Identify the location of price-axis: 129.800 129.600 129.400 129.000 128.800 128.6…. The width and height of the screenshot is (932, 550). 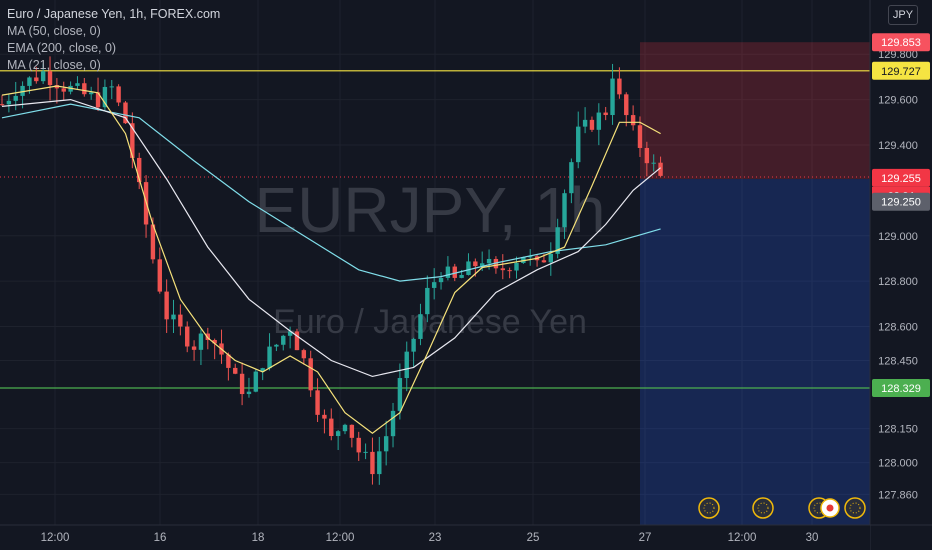
(900, 275).